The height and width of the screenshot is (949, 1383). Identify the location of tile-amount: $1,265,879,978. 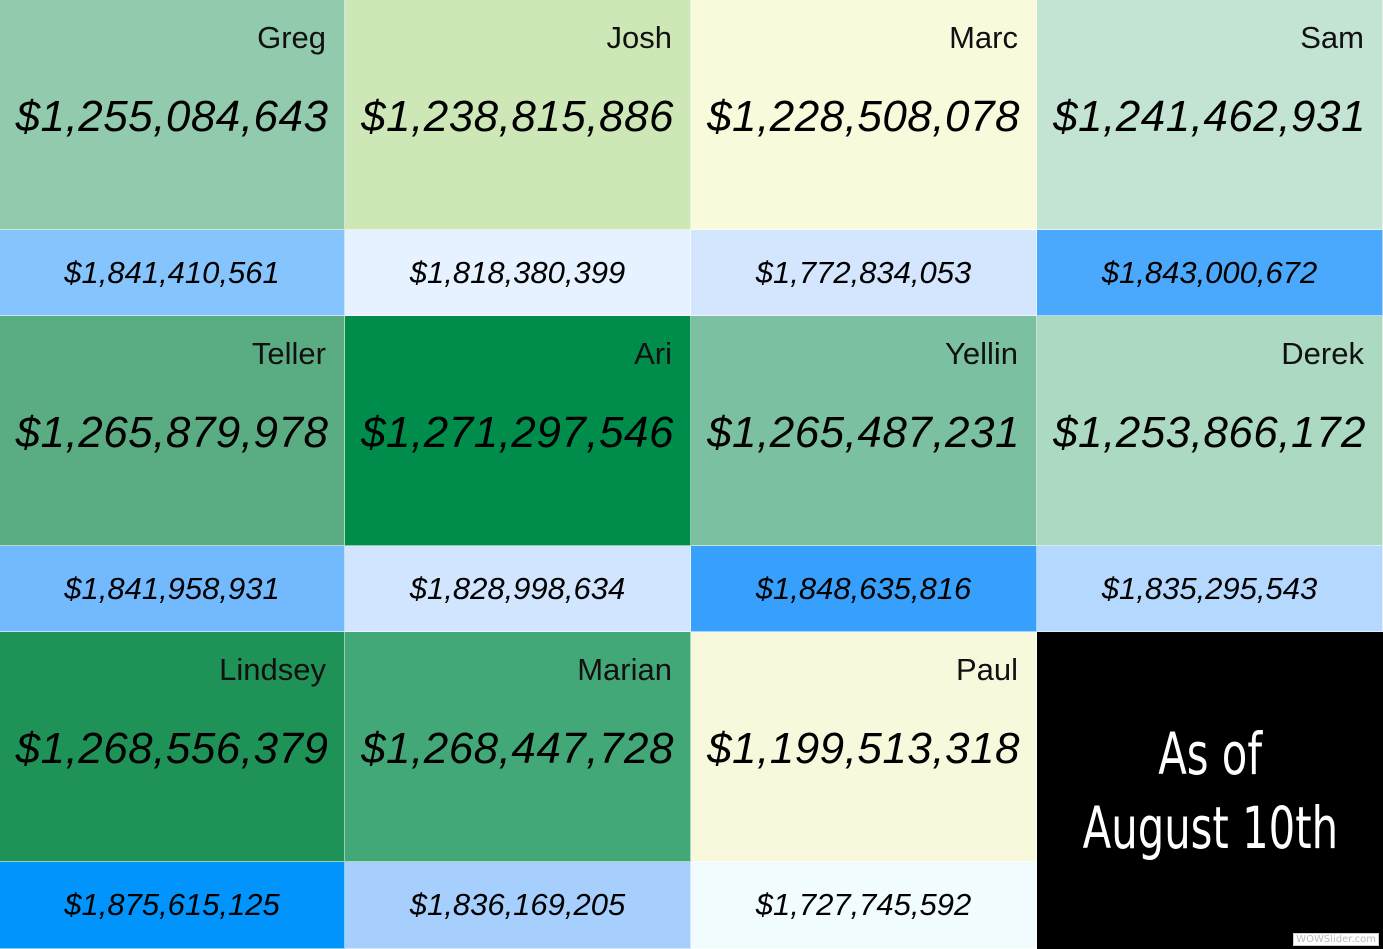
(172, 432).